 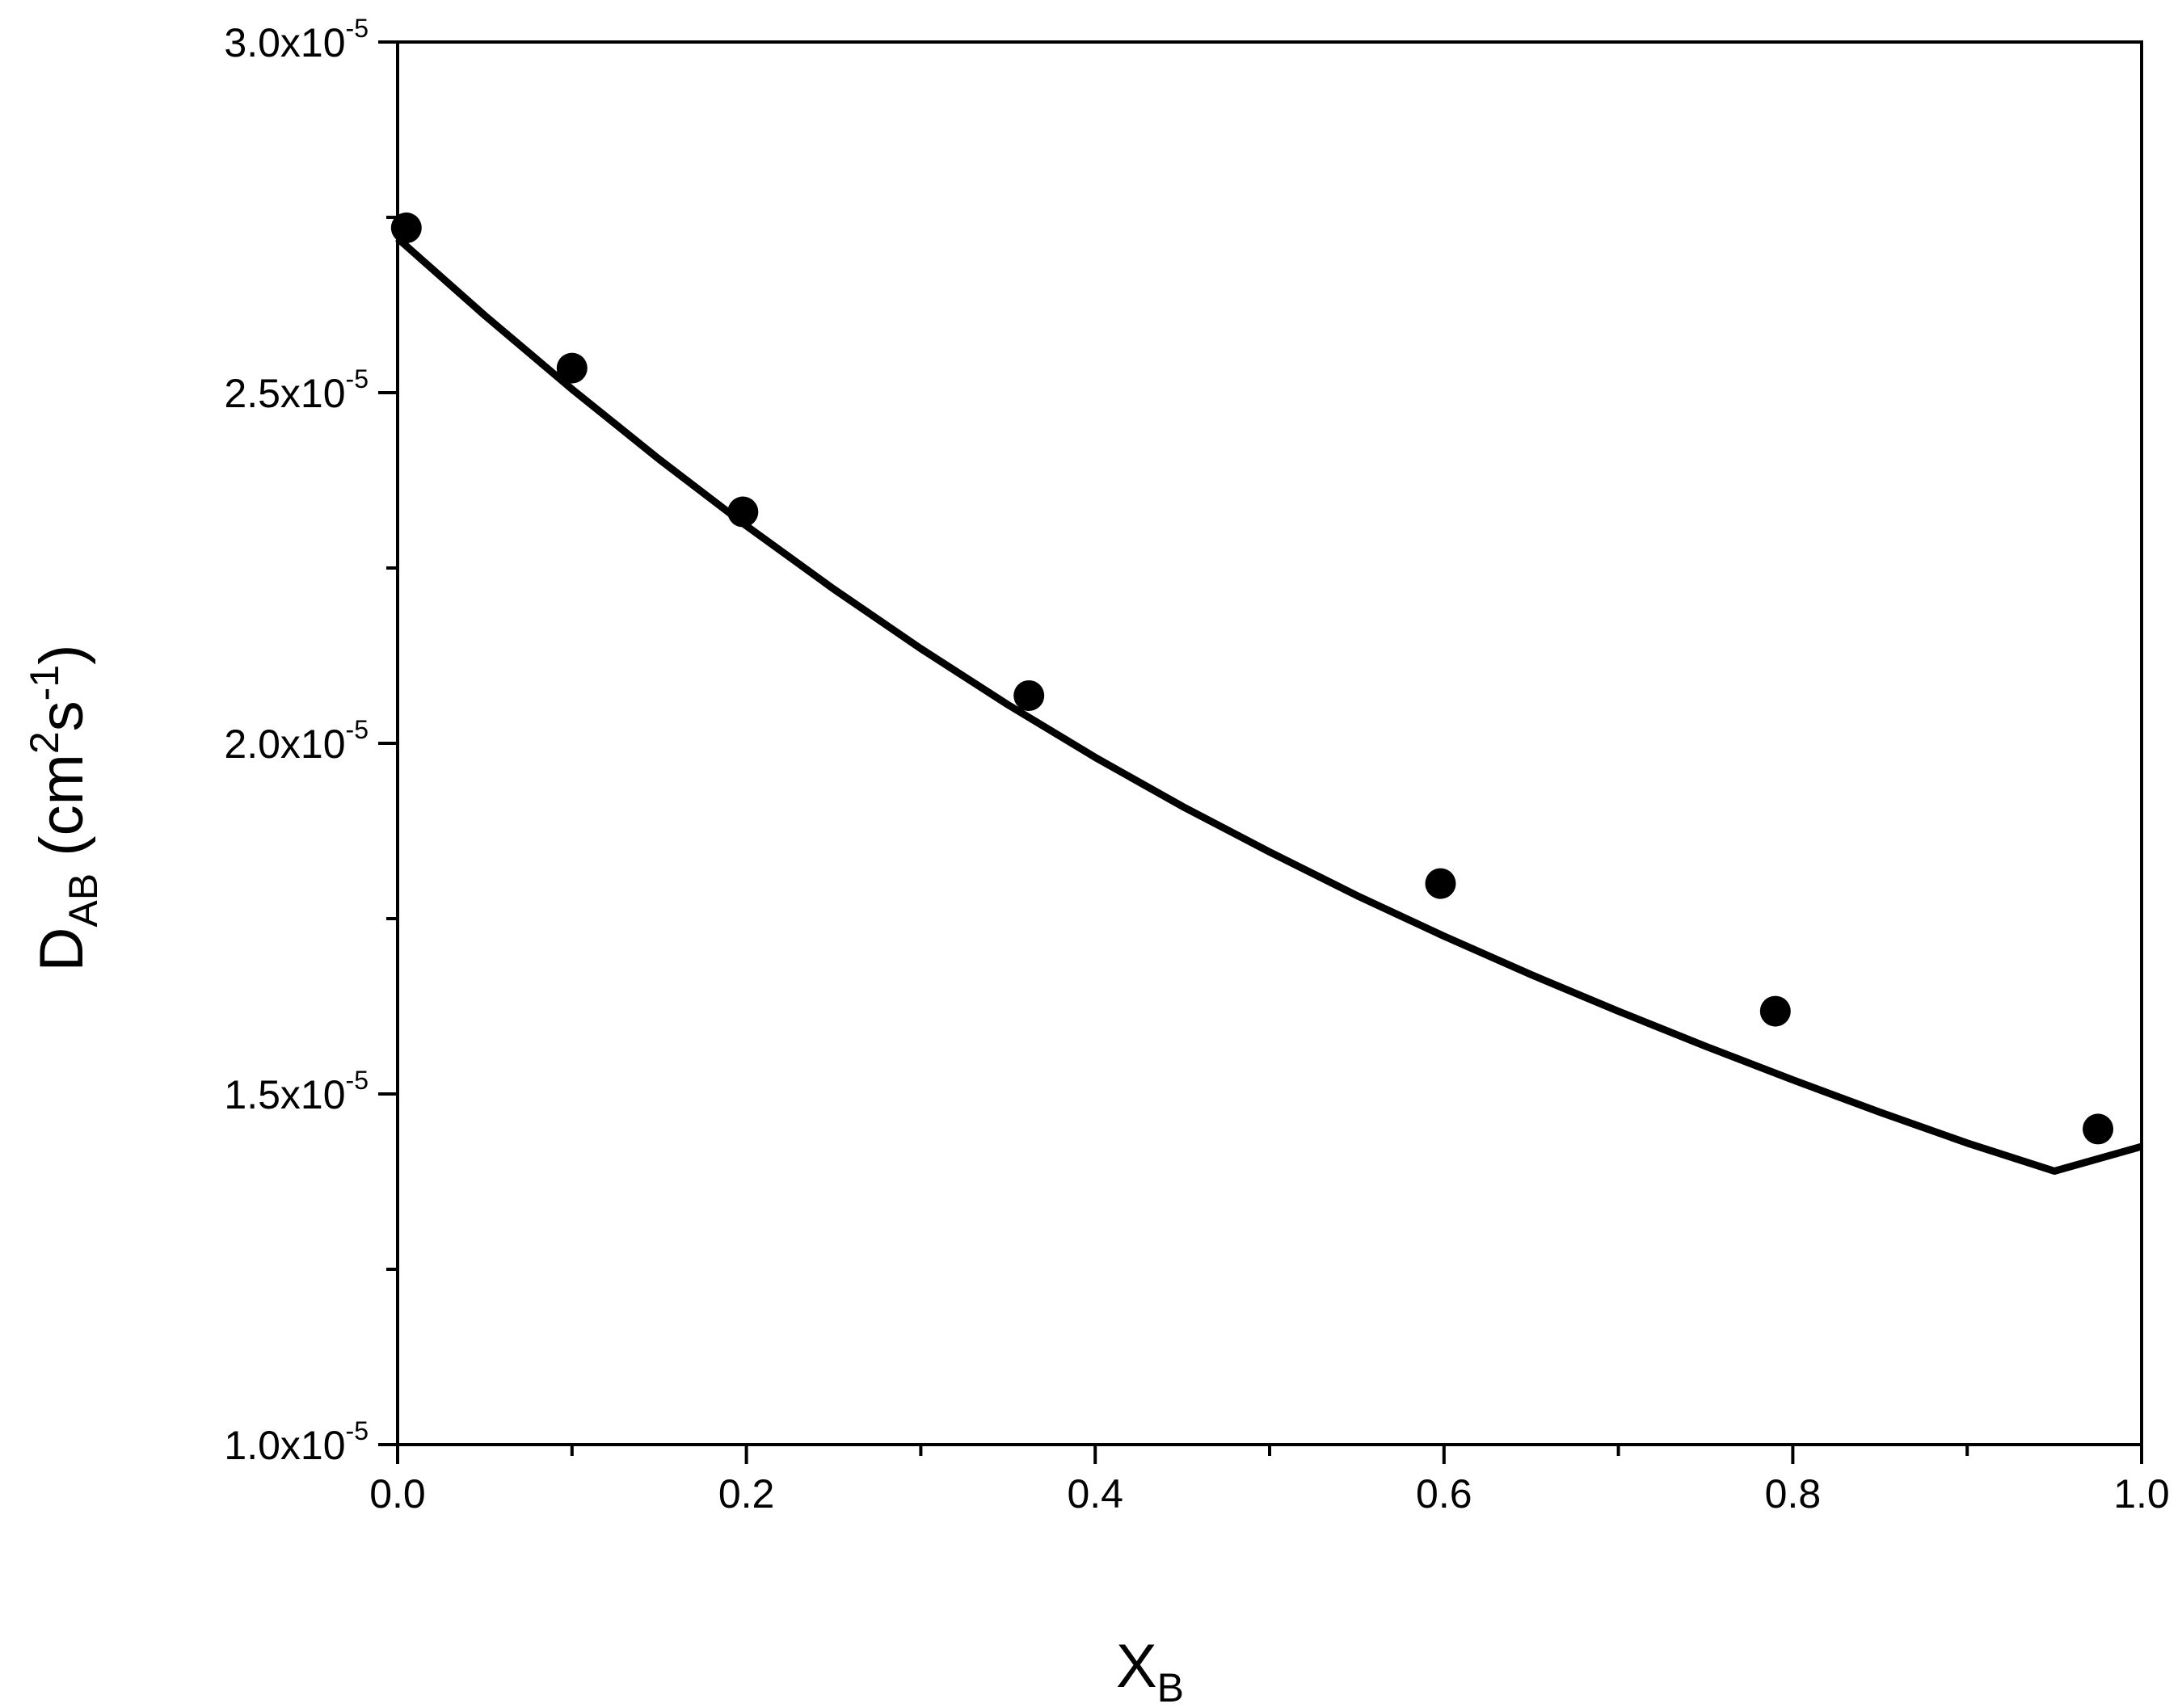 I want to click on x-axis-title: XB, so click(x=1150, y=1670).